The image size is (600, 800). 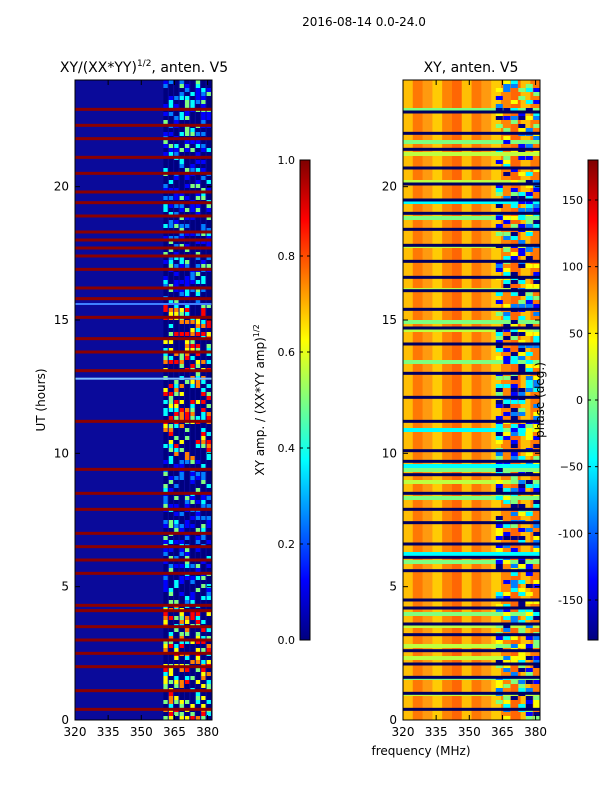 What do you see at coordinates (294, 400) in the screenshot?
I see `amplitude-colorbar-ticks: 0.00.20.40.60.81.0` at bounding box center [294, 400].